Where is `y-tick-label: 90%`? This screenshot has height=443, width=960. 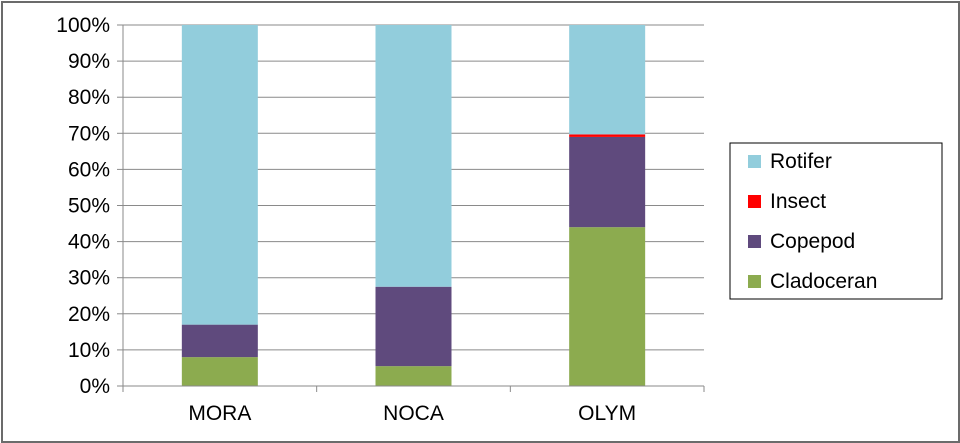 y-tick-label: 90% is located at coordinates (89, 61).